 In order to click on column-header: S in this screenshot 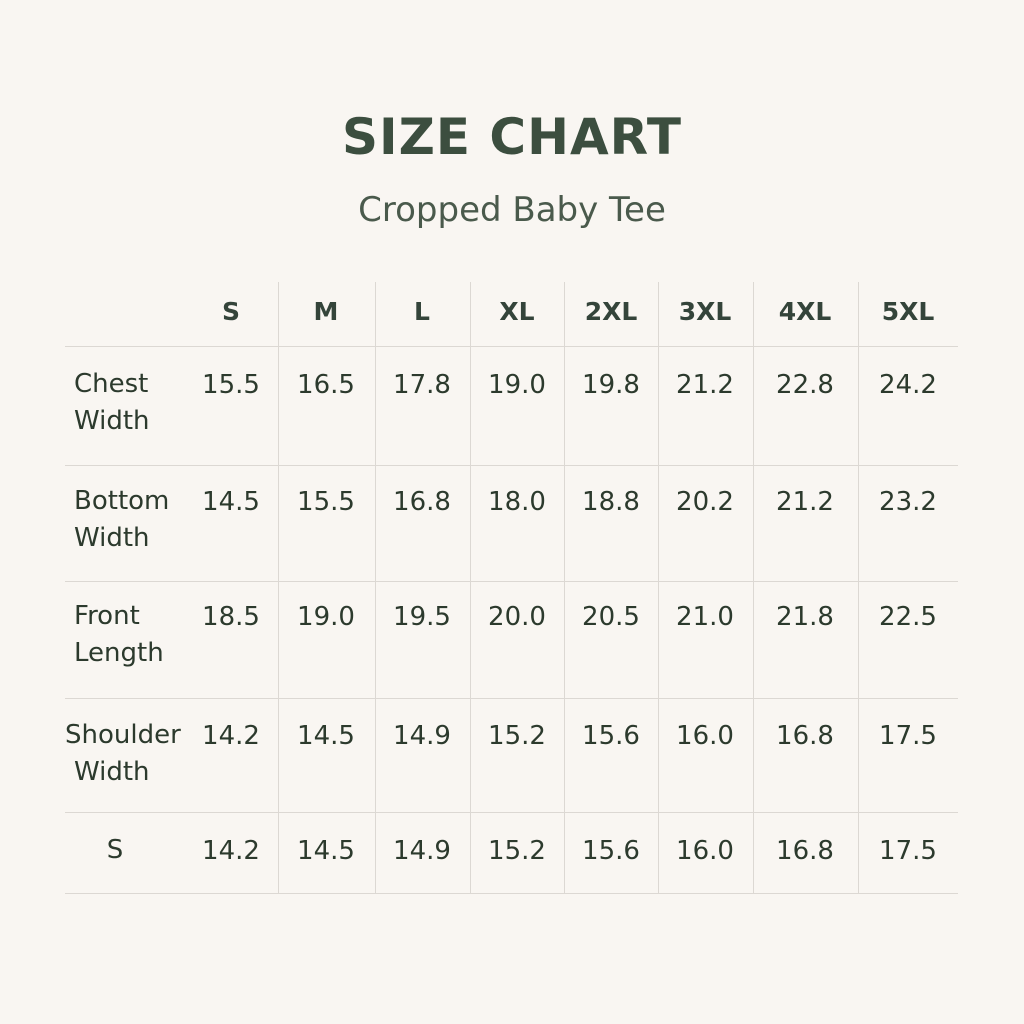, I will do `click(231, 311)`.